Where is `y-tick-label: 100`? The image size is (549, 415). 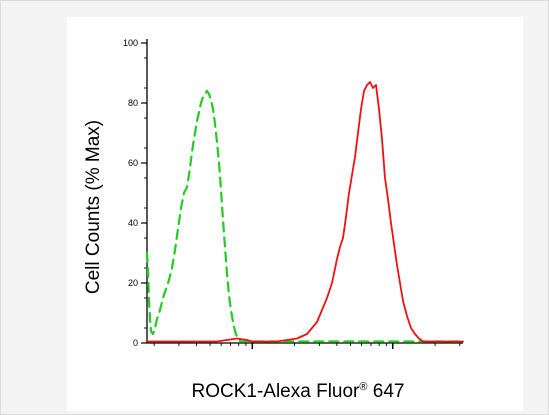 y-tick-label: 100 is located at coordinates (130, 43).